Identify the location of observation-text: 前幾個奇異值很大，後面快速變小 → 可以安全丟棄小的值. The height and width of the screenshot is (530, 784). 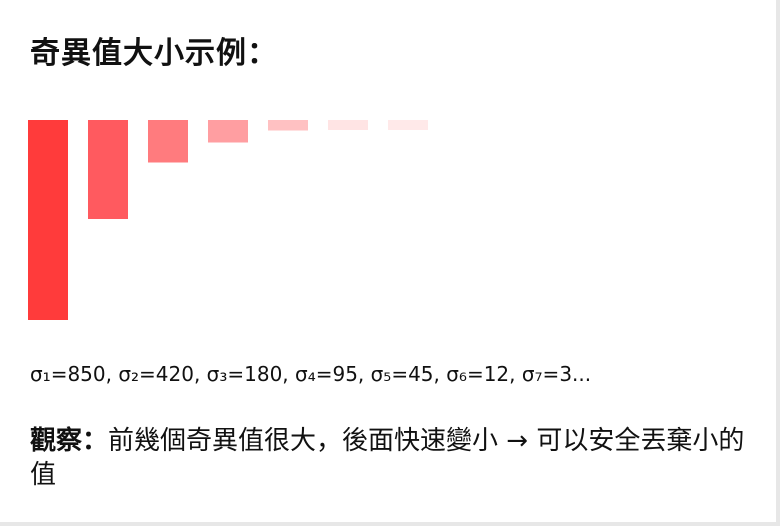
(387, 458).